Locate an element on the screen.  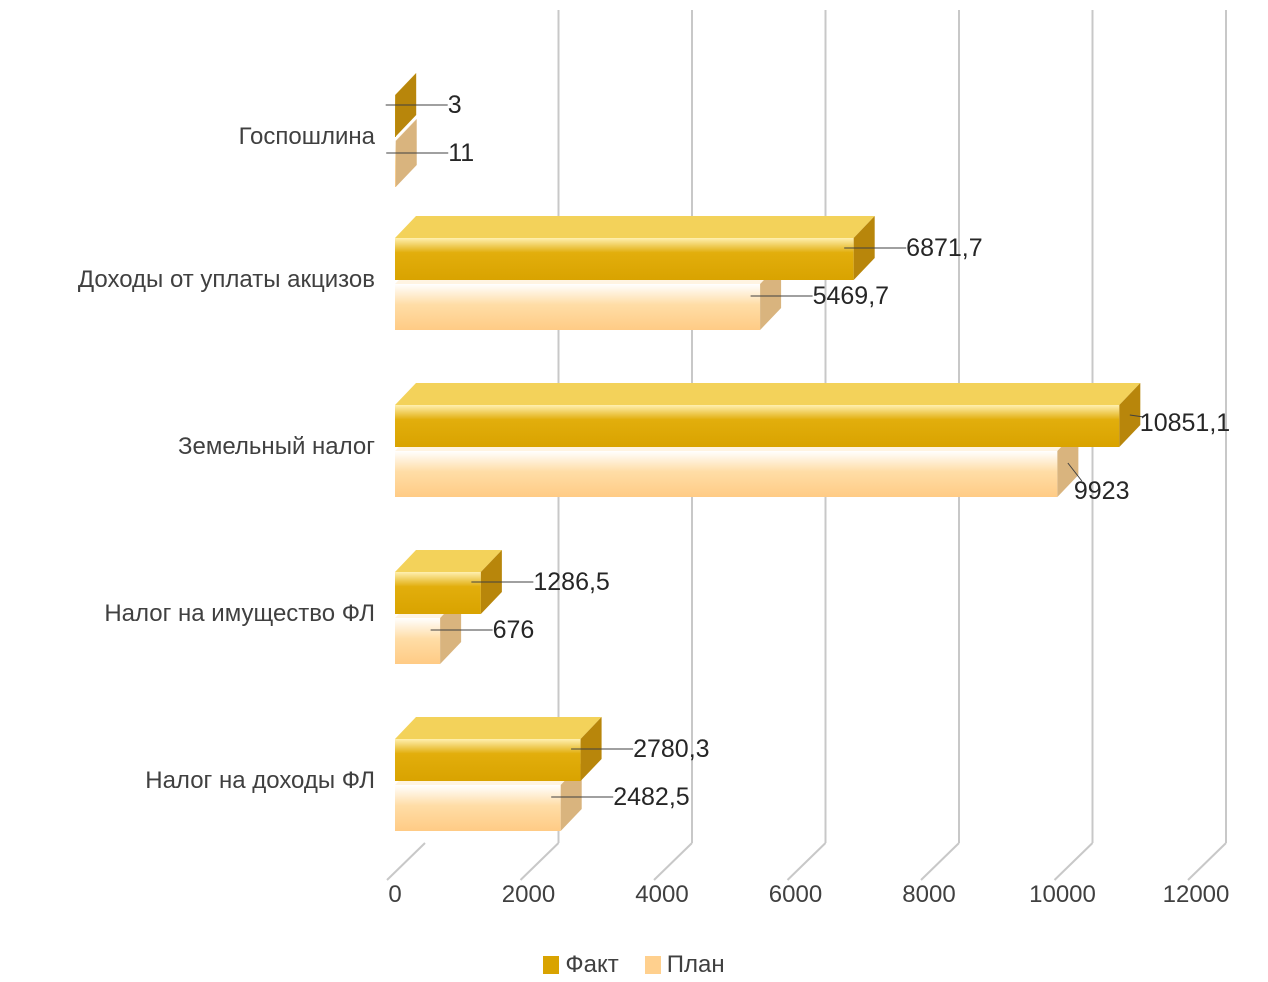
x-tick-label: 2000 is located at coordinates (528, 894).